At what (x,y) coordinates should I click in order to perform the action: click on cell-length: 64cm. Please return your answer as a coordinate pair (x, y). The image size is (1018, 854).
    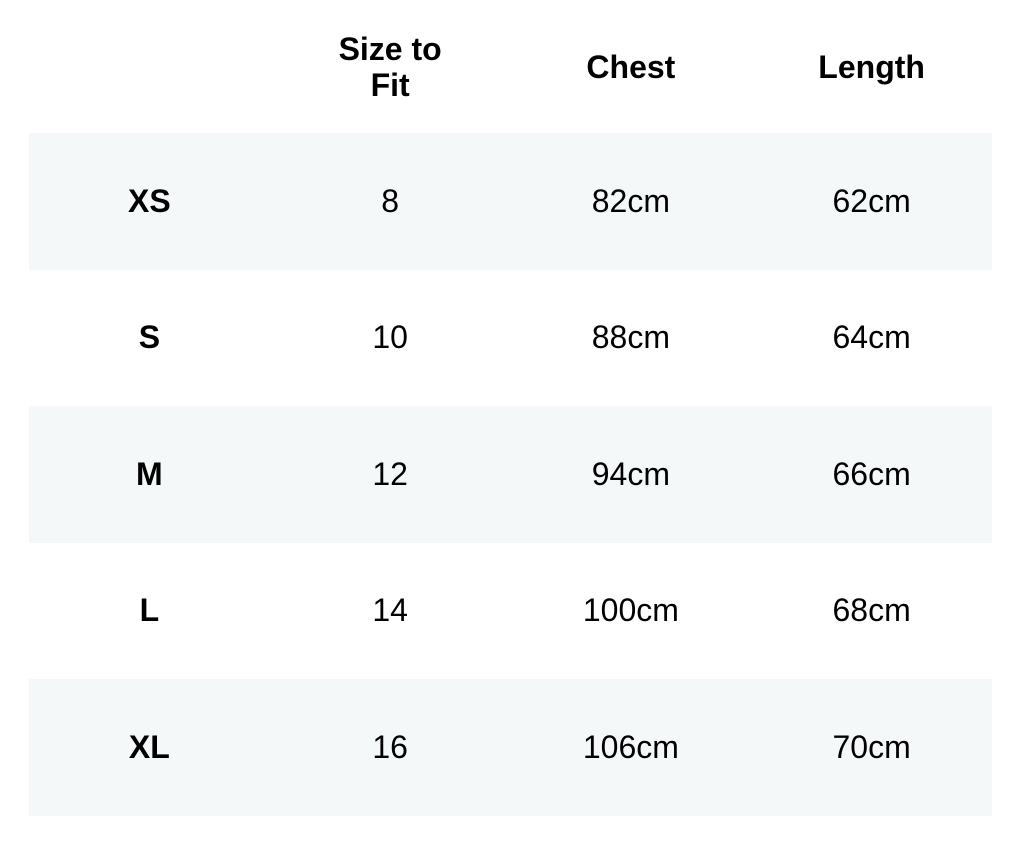
    Looking at the image, I should click on (871, 337).